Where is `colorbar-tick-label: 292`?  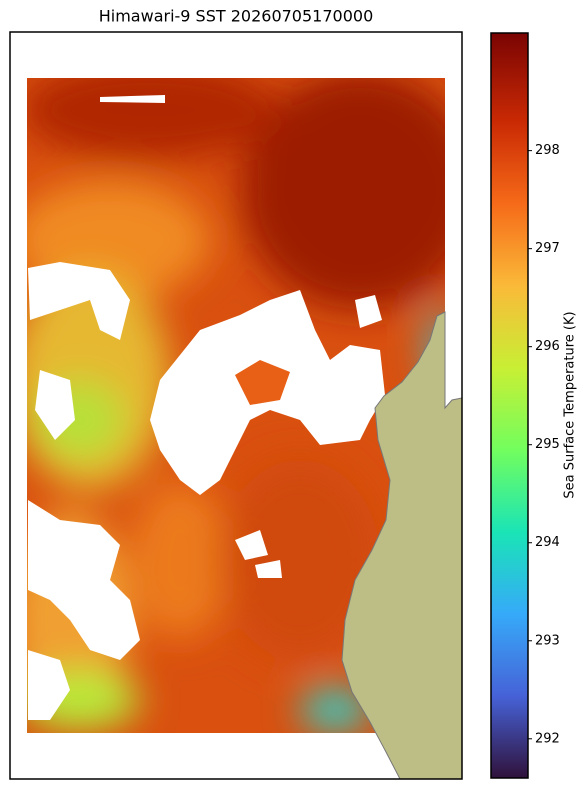 colorbar-tick-label: 292 is located at coordinates (547, 738).